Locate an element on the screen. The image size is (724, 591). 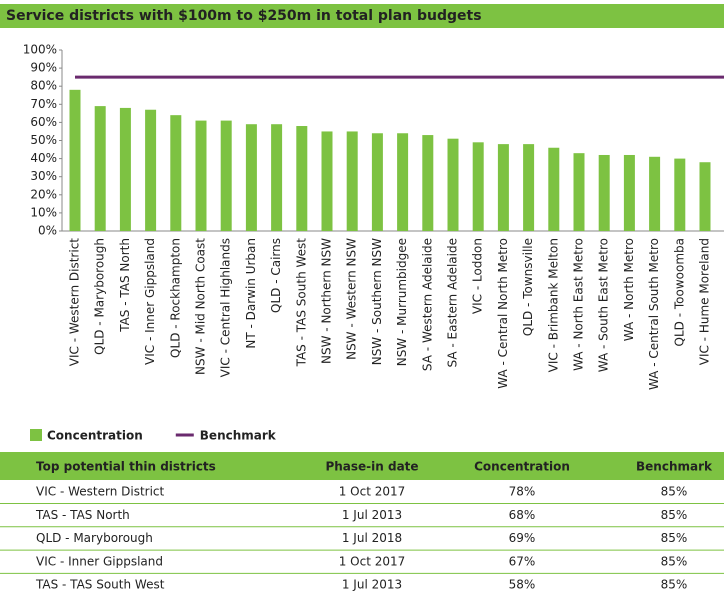
y-tick-label: 80% is located at coordinates (43, 86).